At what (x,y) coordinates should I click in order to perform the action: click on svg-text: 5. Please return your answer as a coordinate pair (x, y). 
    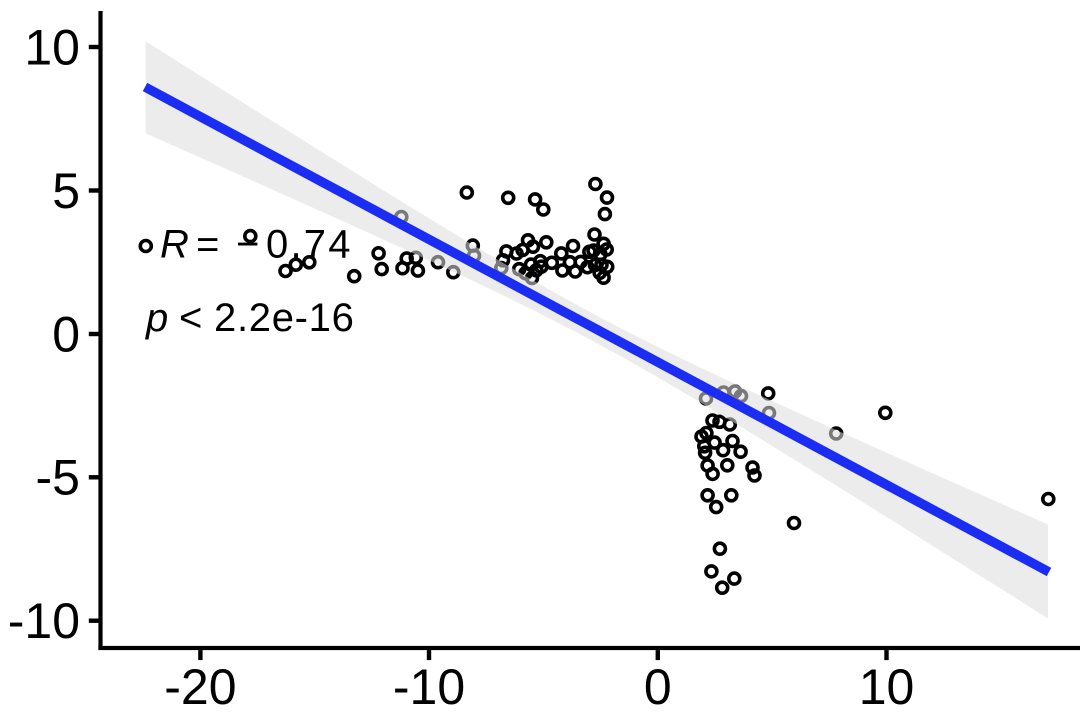
    Looking at the image, I should click on (66, 191).